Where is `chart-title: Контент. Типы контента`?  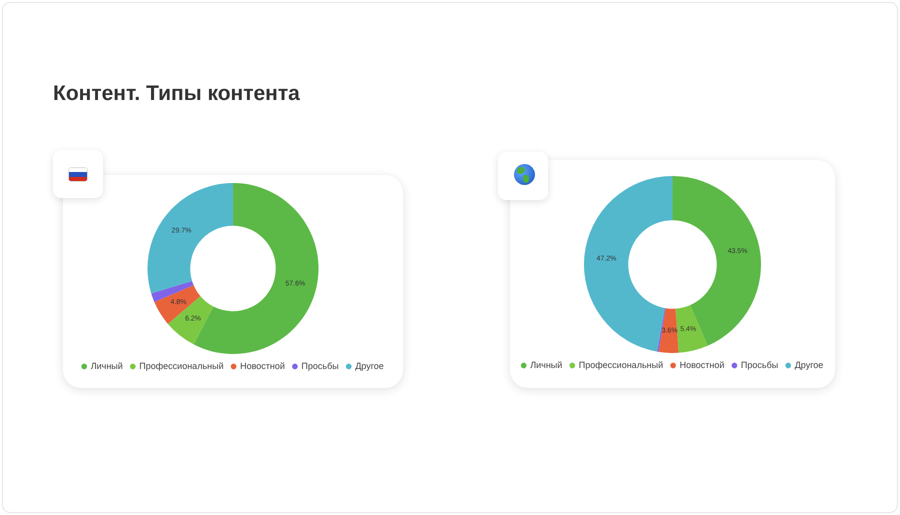 chart-title: Контент. Типы контента is located at coordinates (176, 94).